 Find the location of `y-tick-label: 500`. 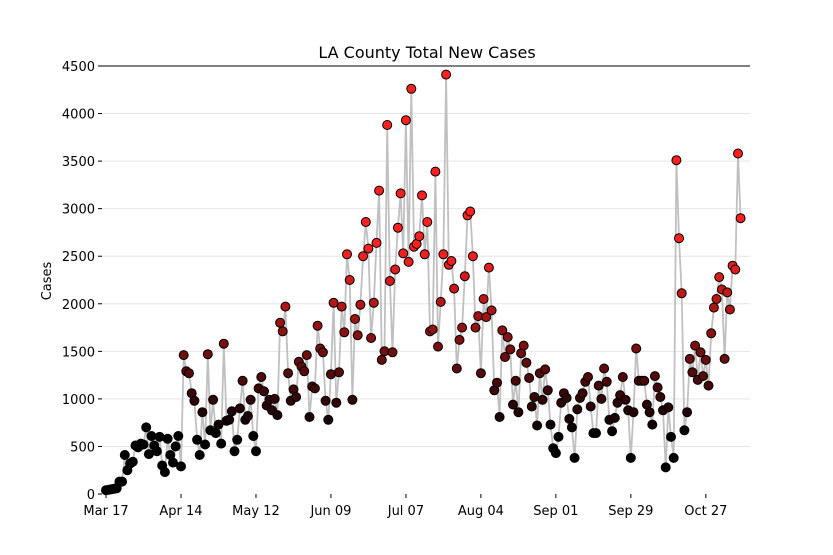

y-tick-label: 500 is located at coordinates (82, 447).